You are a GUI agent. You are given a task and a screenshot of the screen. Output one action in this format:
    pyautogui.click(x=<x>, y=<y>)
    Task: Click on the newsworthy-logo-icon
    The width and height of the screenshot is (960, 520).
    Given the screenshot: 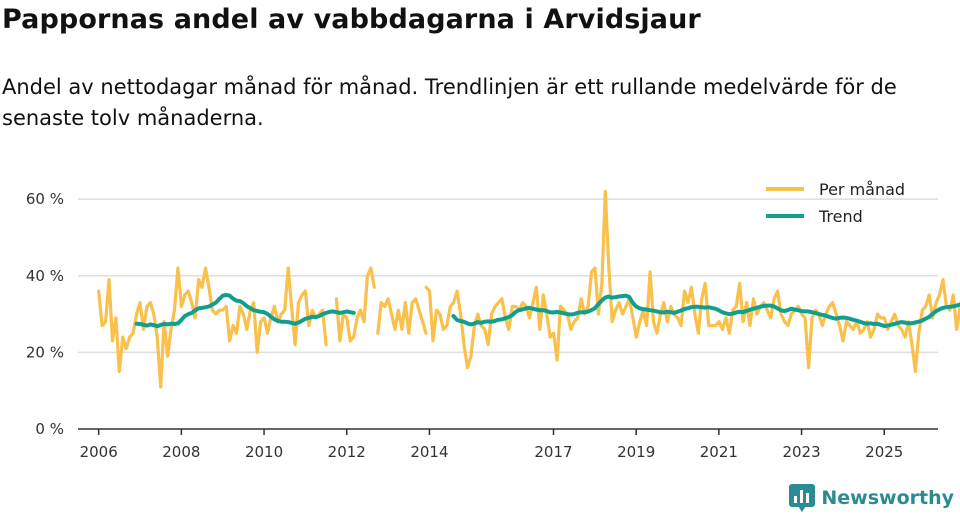 What is the action you would take?
    pyautogui.click(x=802, y=498)
    